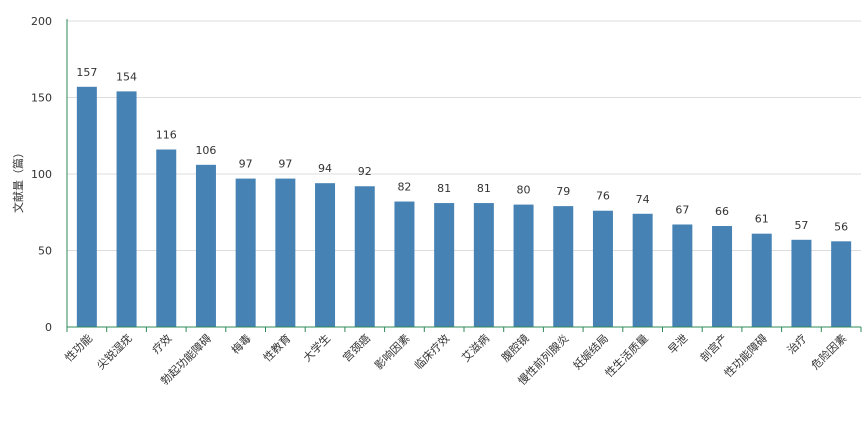  I want to click on x-tick-label: 性功能, so click(78, 347).